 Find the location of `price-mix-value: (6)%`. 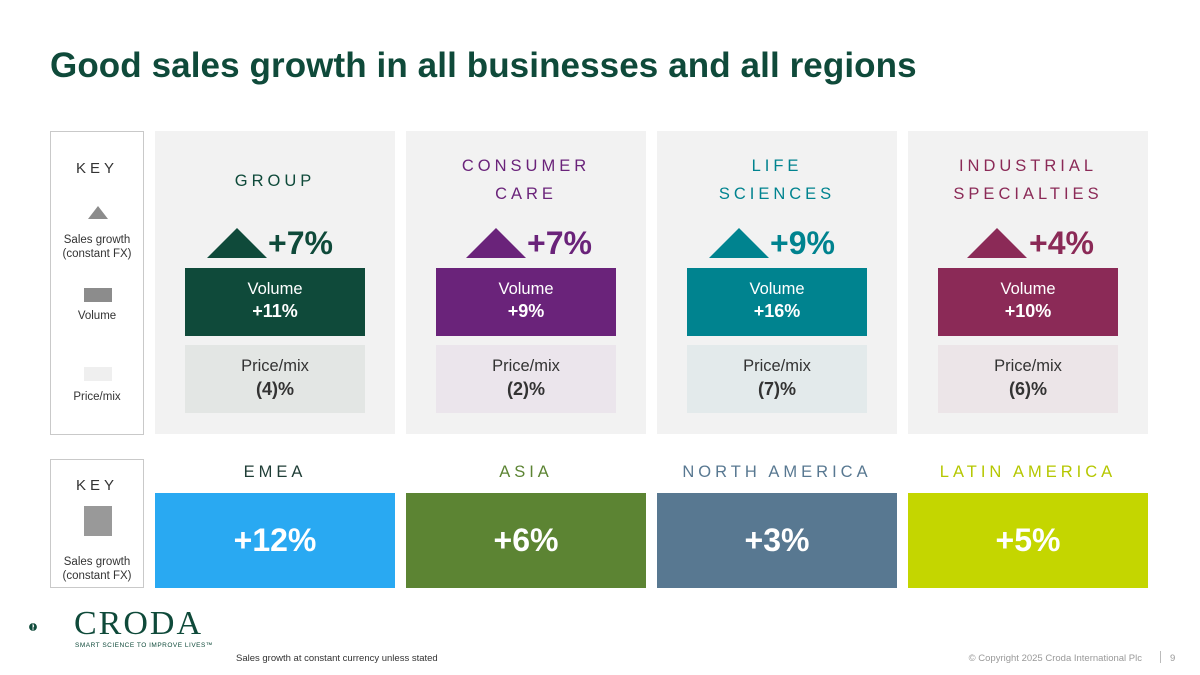

price-mix-value: (6)% is located at coordinates (1027, 389).